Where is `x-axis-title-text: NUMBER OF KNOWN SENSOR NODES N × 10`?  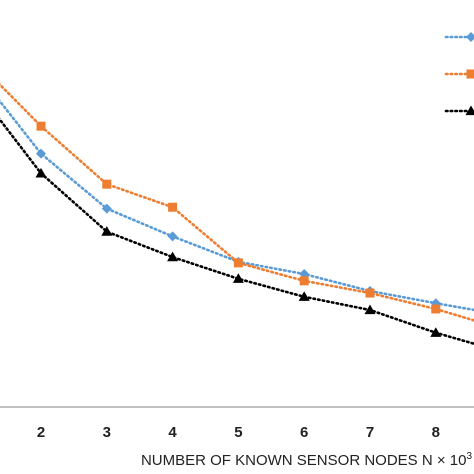
x-axis-title-text: NUMBER OF KNOWN SENSOR NODES N × 10 is located at coordinates (303, 460).